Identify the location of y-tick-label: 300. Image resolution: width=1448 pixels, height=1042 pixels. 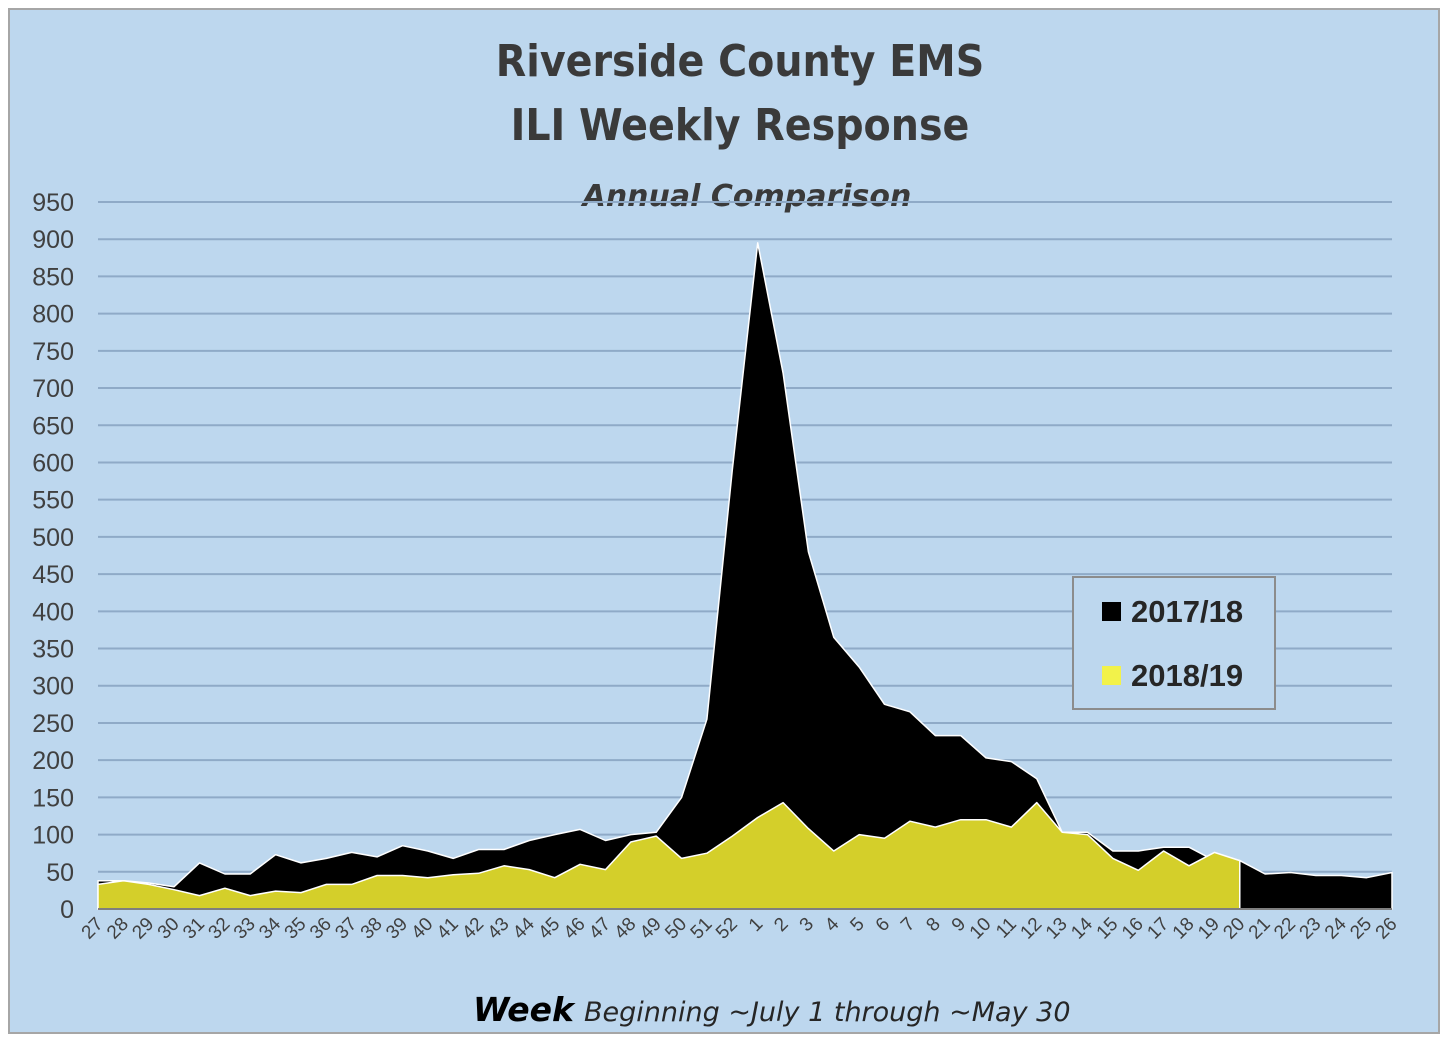
(53, 687).